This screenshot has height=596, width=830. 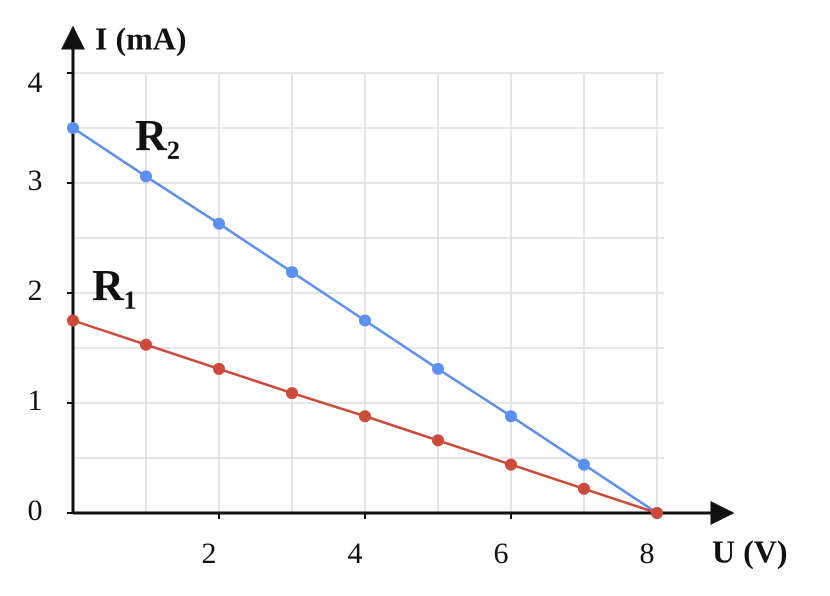 I want to click on y-tick-label: 3, so click(x=35, y=180).